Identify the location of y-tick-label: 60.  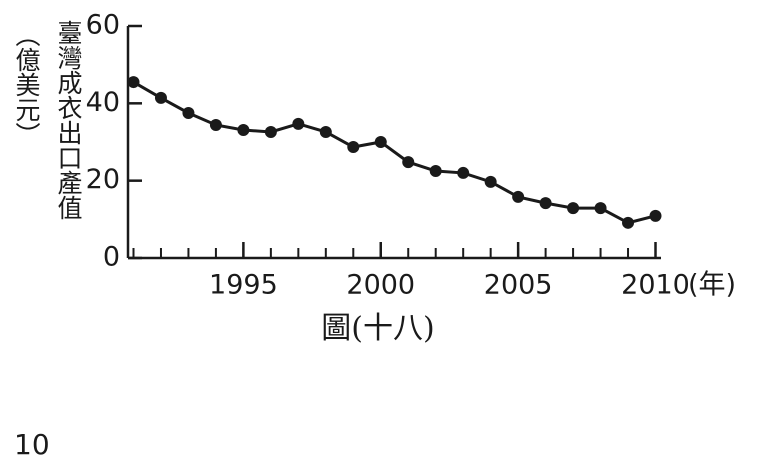
(103, 25).